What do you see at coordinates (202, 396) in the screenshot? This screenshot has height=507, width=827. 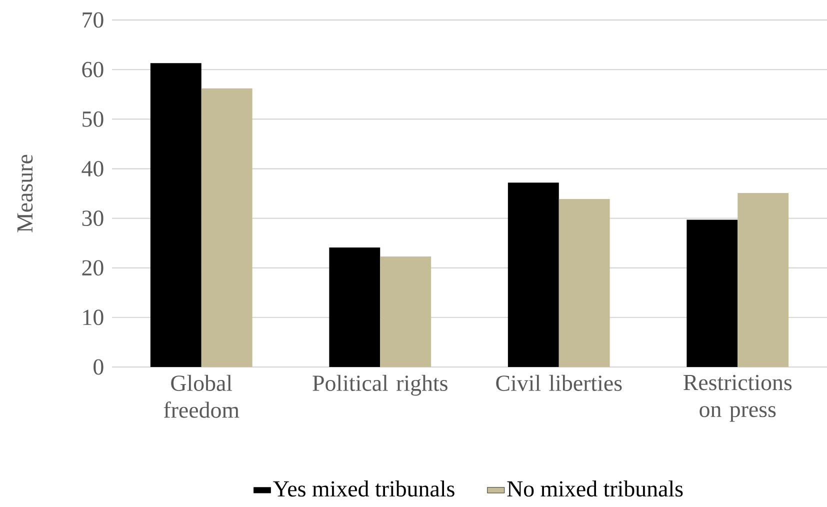 I see `x-tick-label: Global freedom` at bounding box center [202, 396].